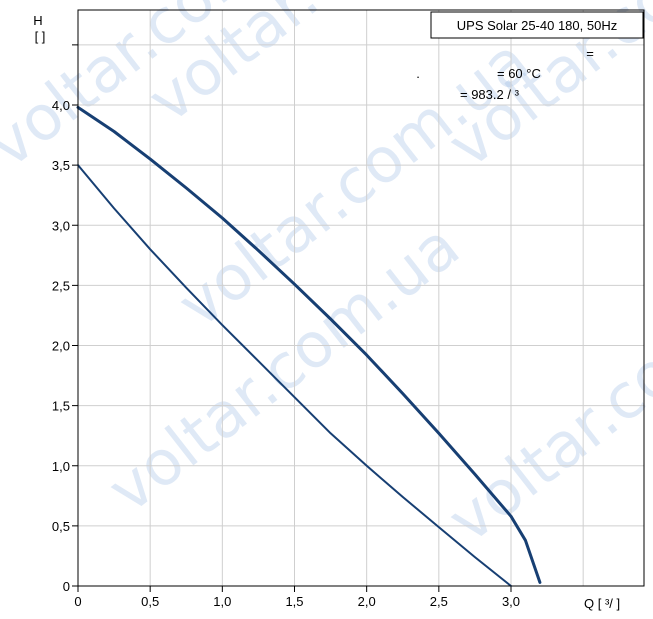 The width and height of the screenshot is (653, 619). What do you see at coordinates (61, 346) in the screenshot?
I see `y-tick-label: 2,0` at bounding box center [61, 346].